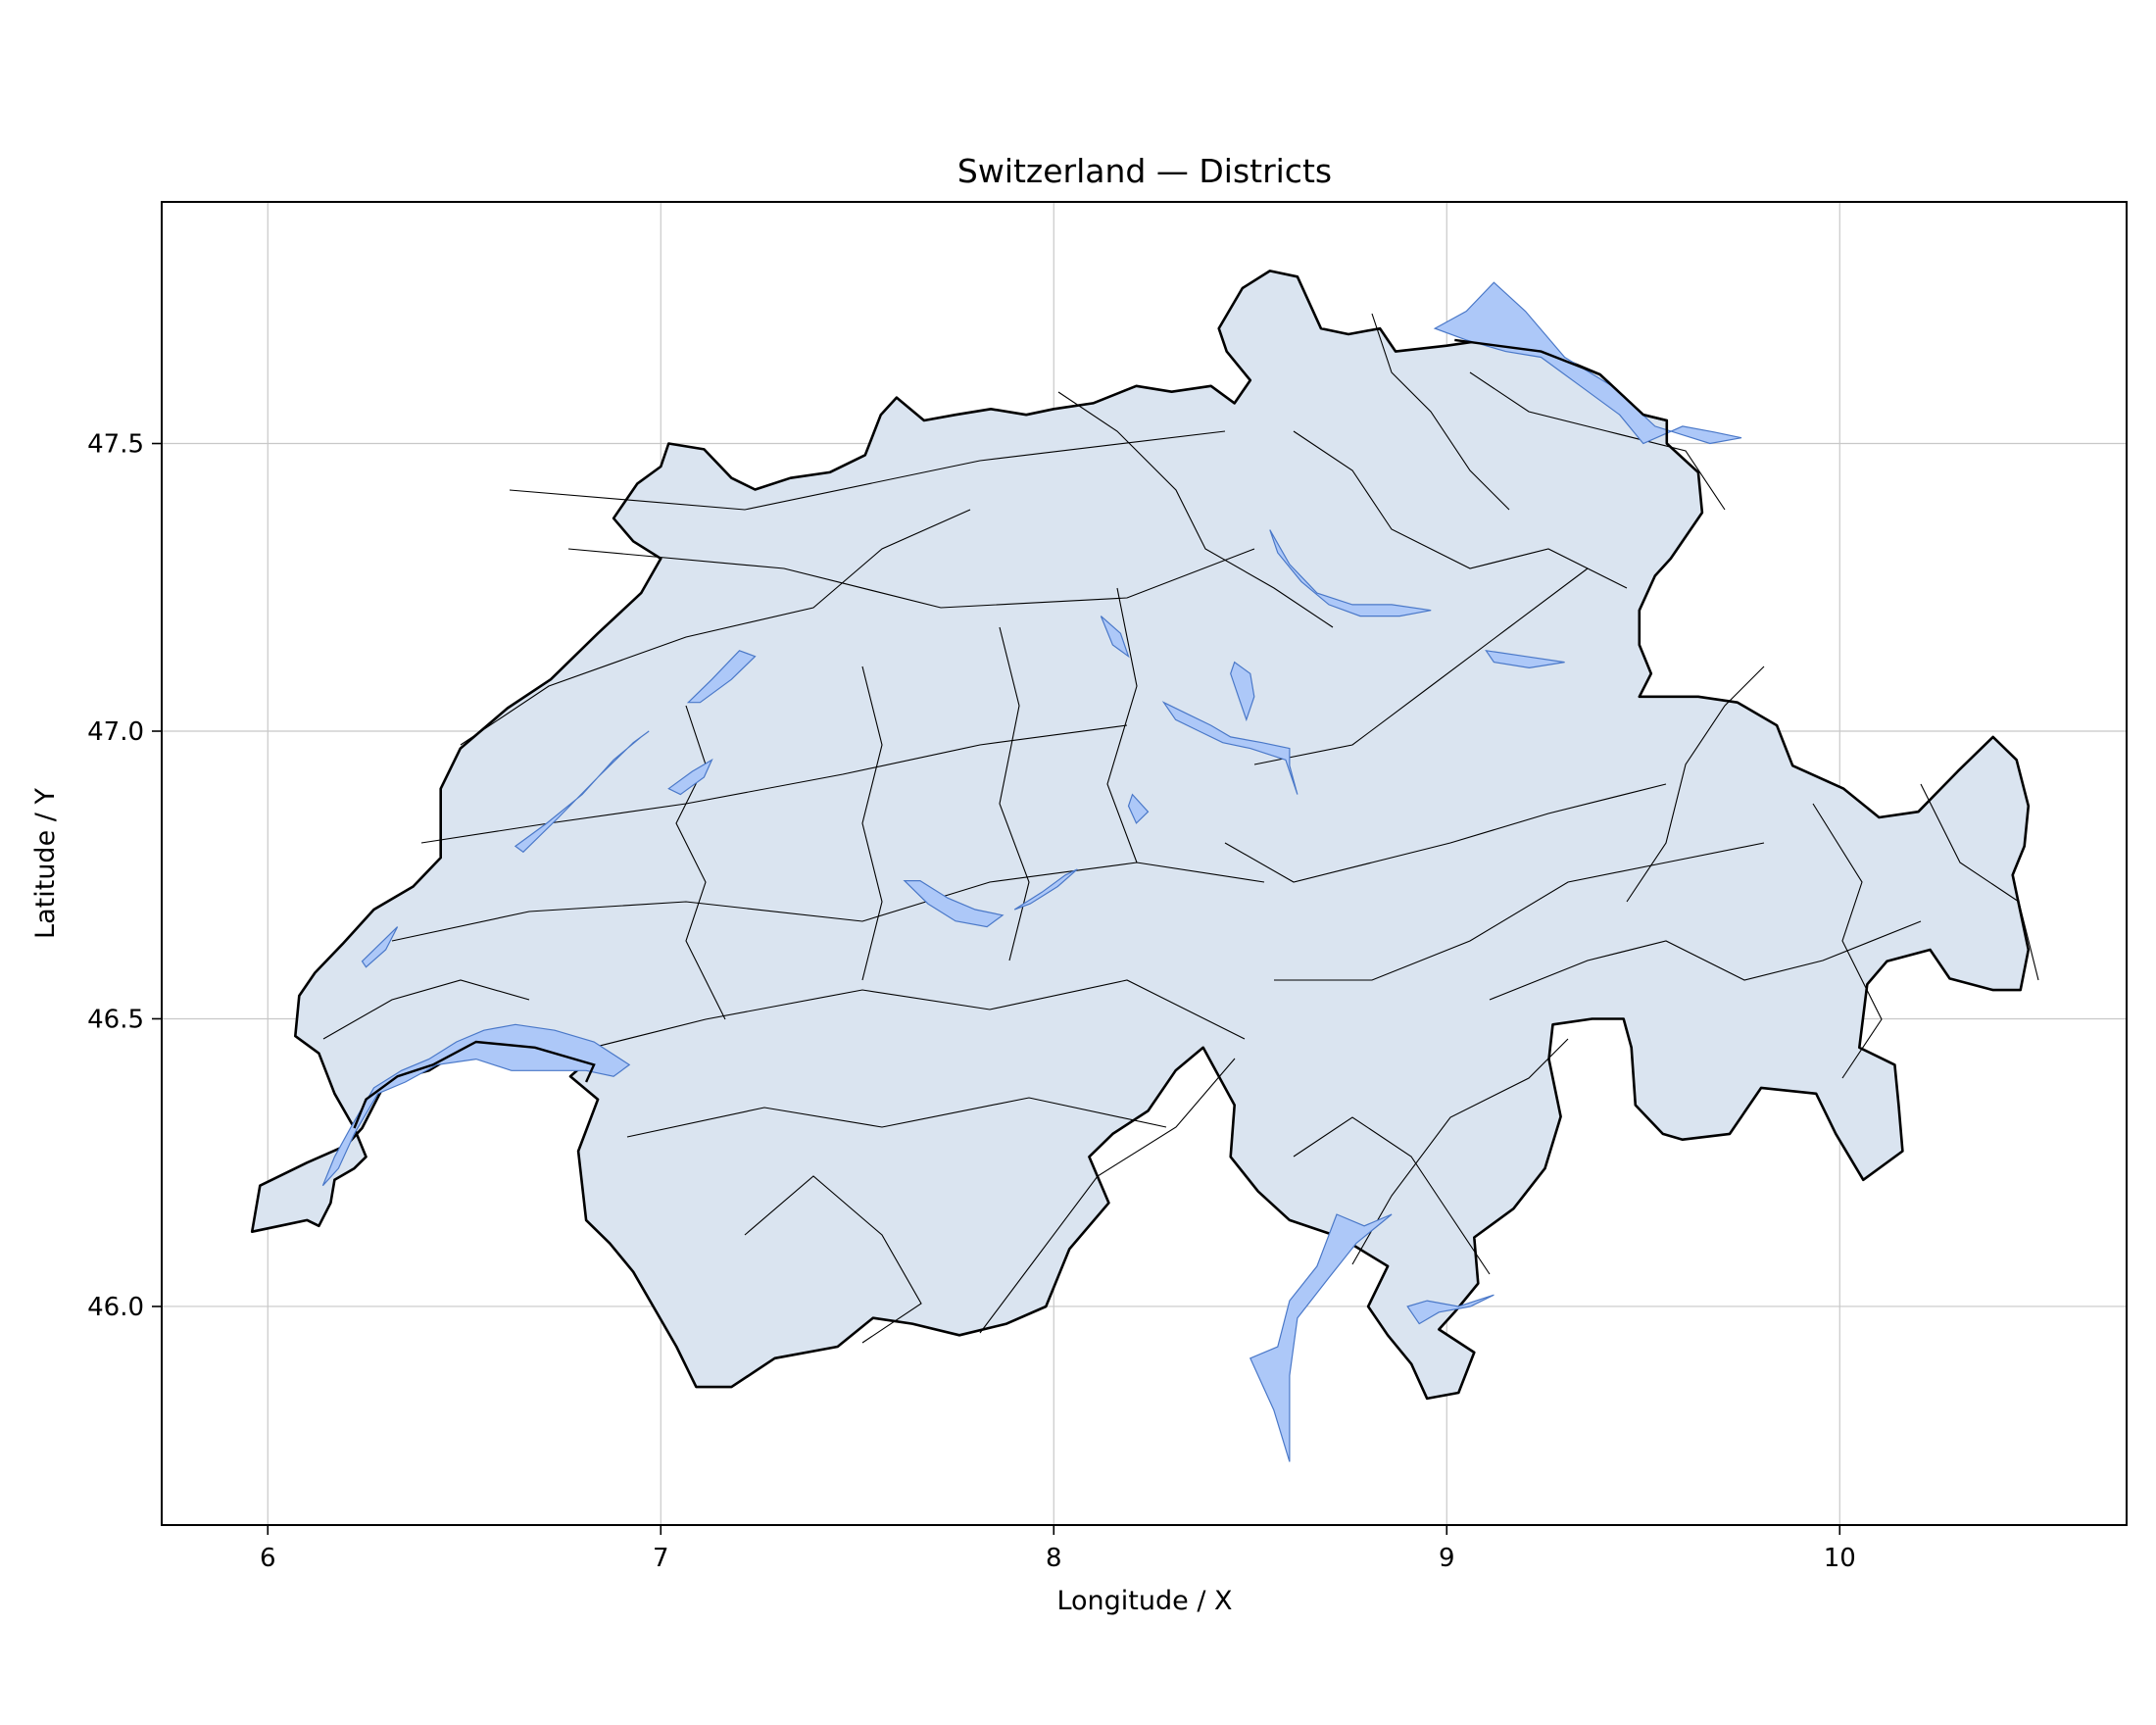 The width and height of the screenshot is (2156, 1725). What do you see at coordinates (1561, 391) in the screenshot?
I see `constance-lake-border` at bounding box center [1561, 391].